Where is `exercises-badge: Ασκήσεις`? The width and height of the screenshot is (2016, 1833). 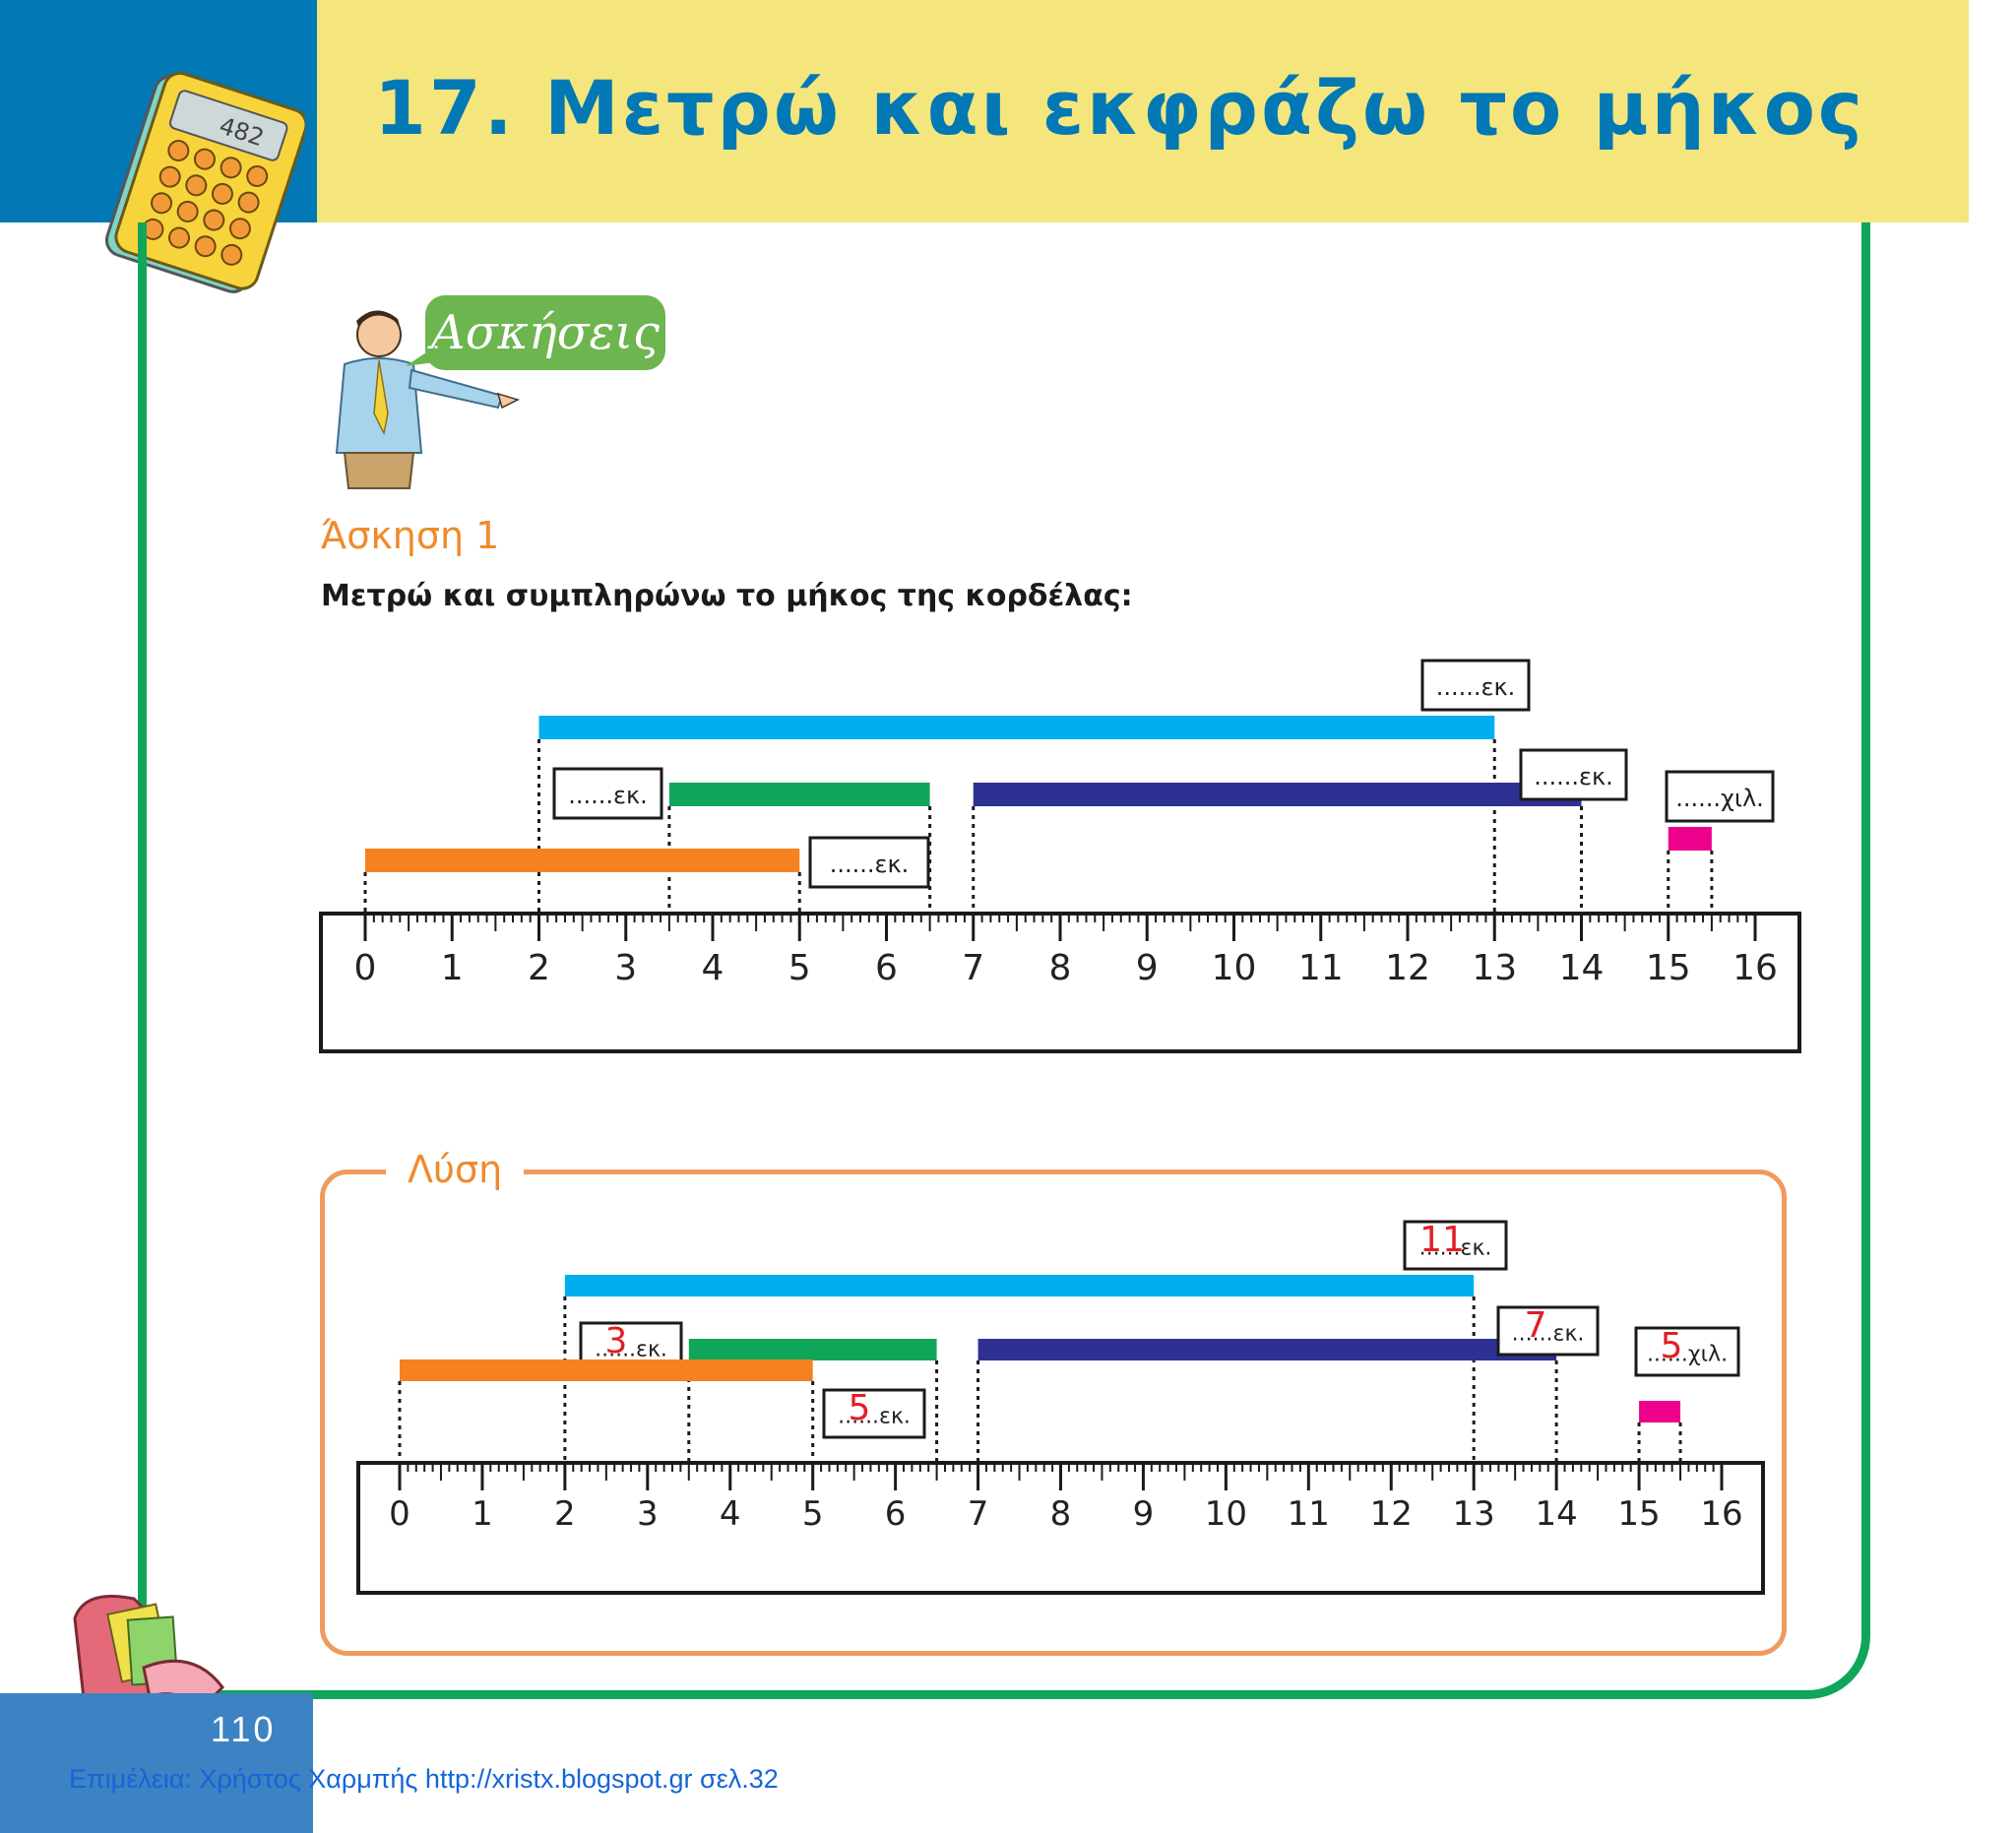
exercises-badge: Ασκήσεις is located at coordinates (545, 332).